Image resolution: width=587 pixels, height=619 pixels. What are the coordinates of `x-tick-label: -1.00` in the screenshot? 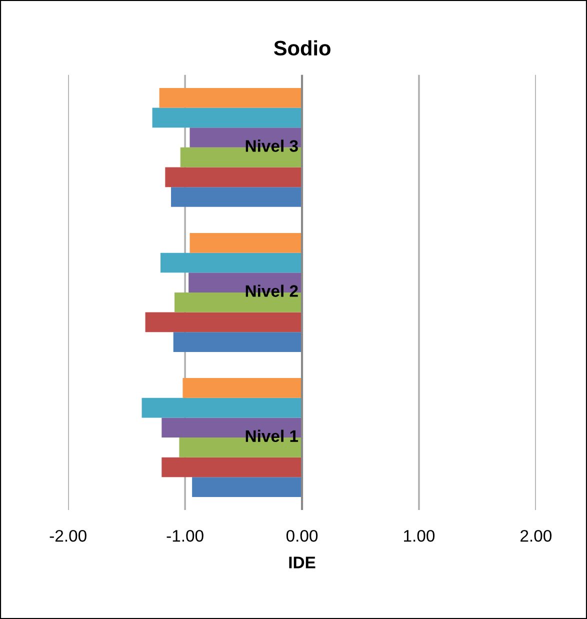 It's located at (185, 536).